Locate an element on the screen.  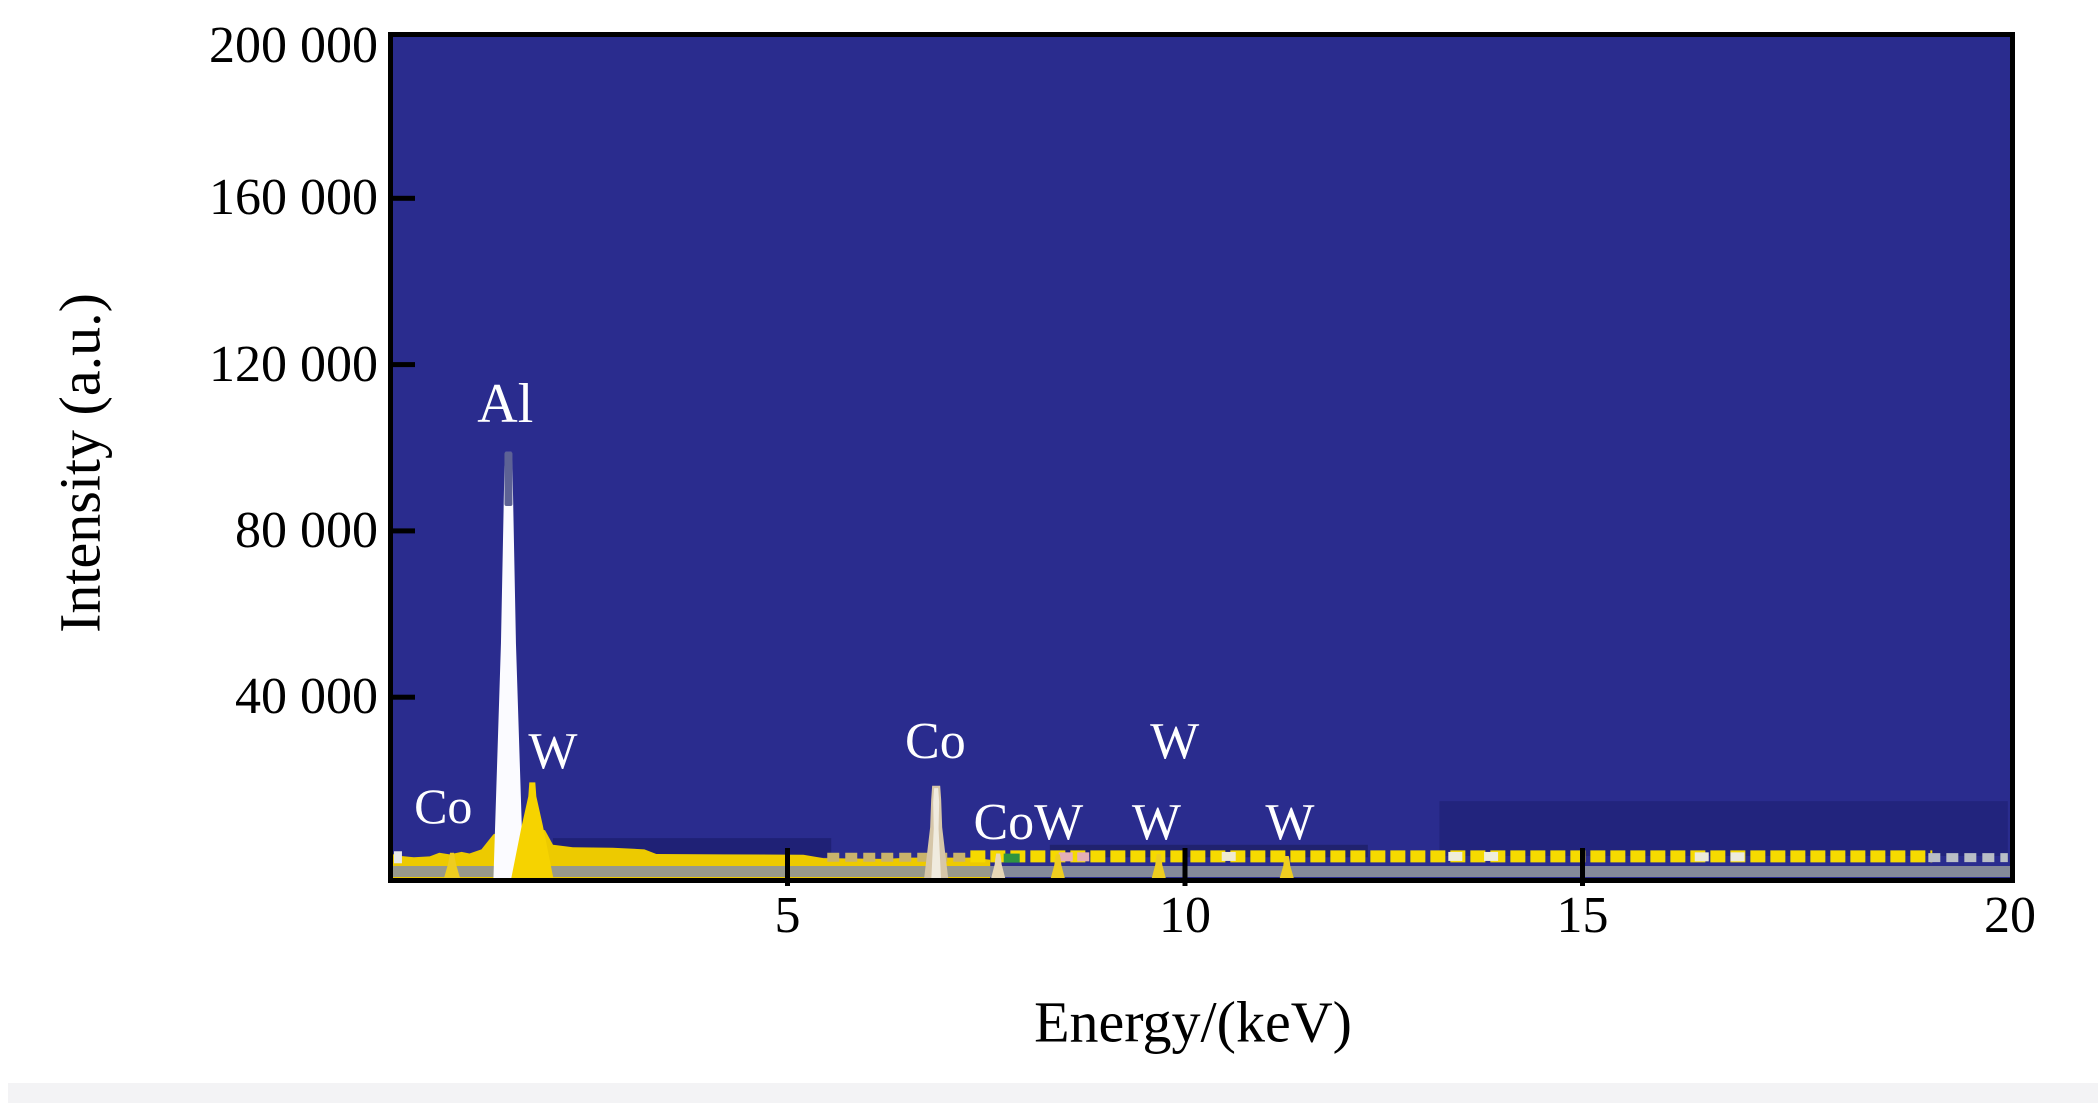
x-tick-label-15: 15 is located at coordinates (1582, 915).